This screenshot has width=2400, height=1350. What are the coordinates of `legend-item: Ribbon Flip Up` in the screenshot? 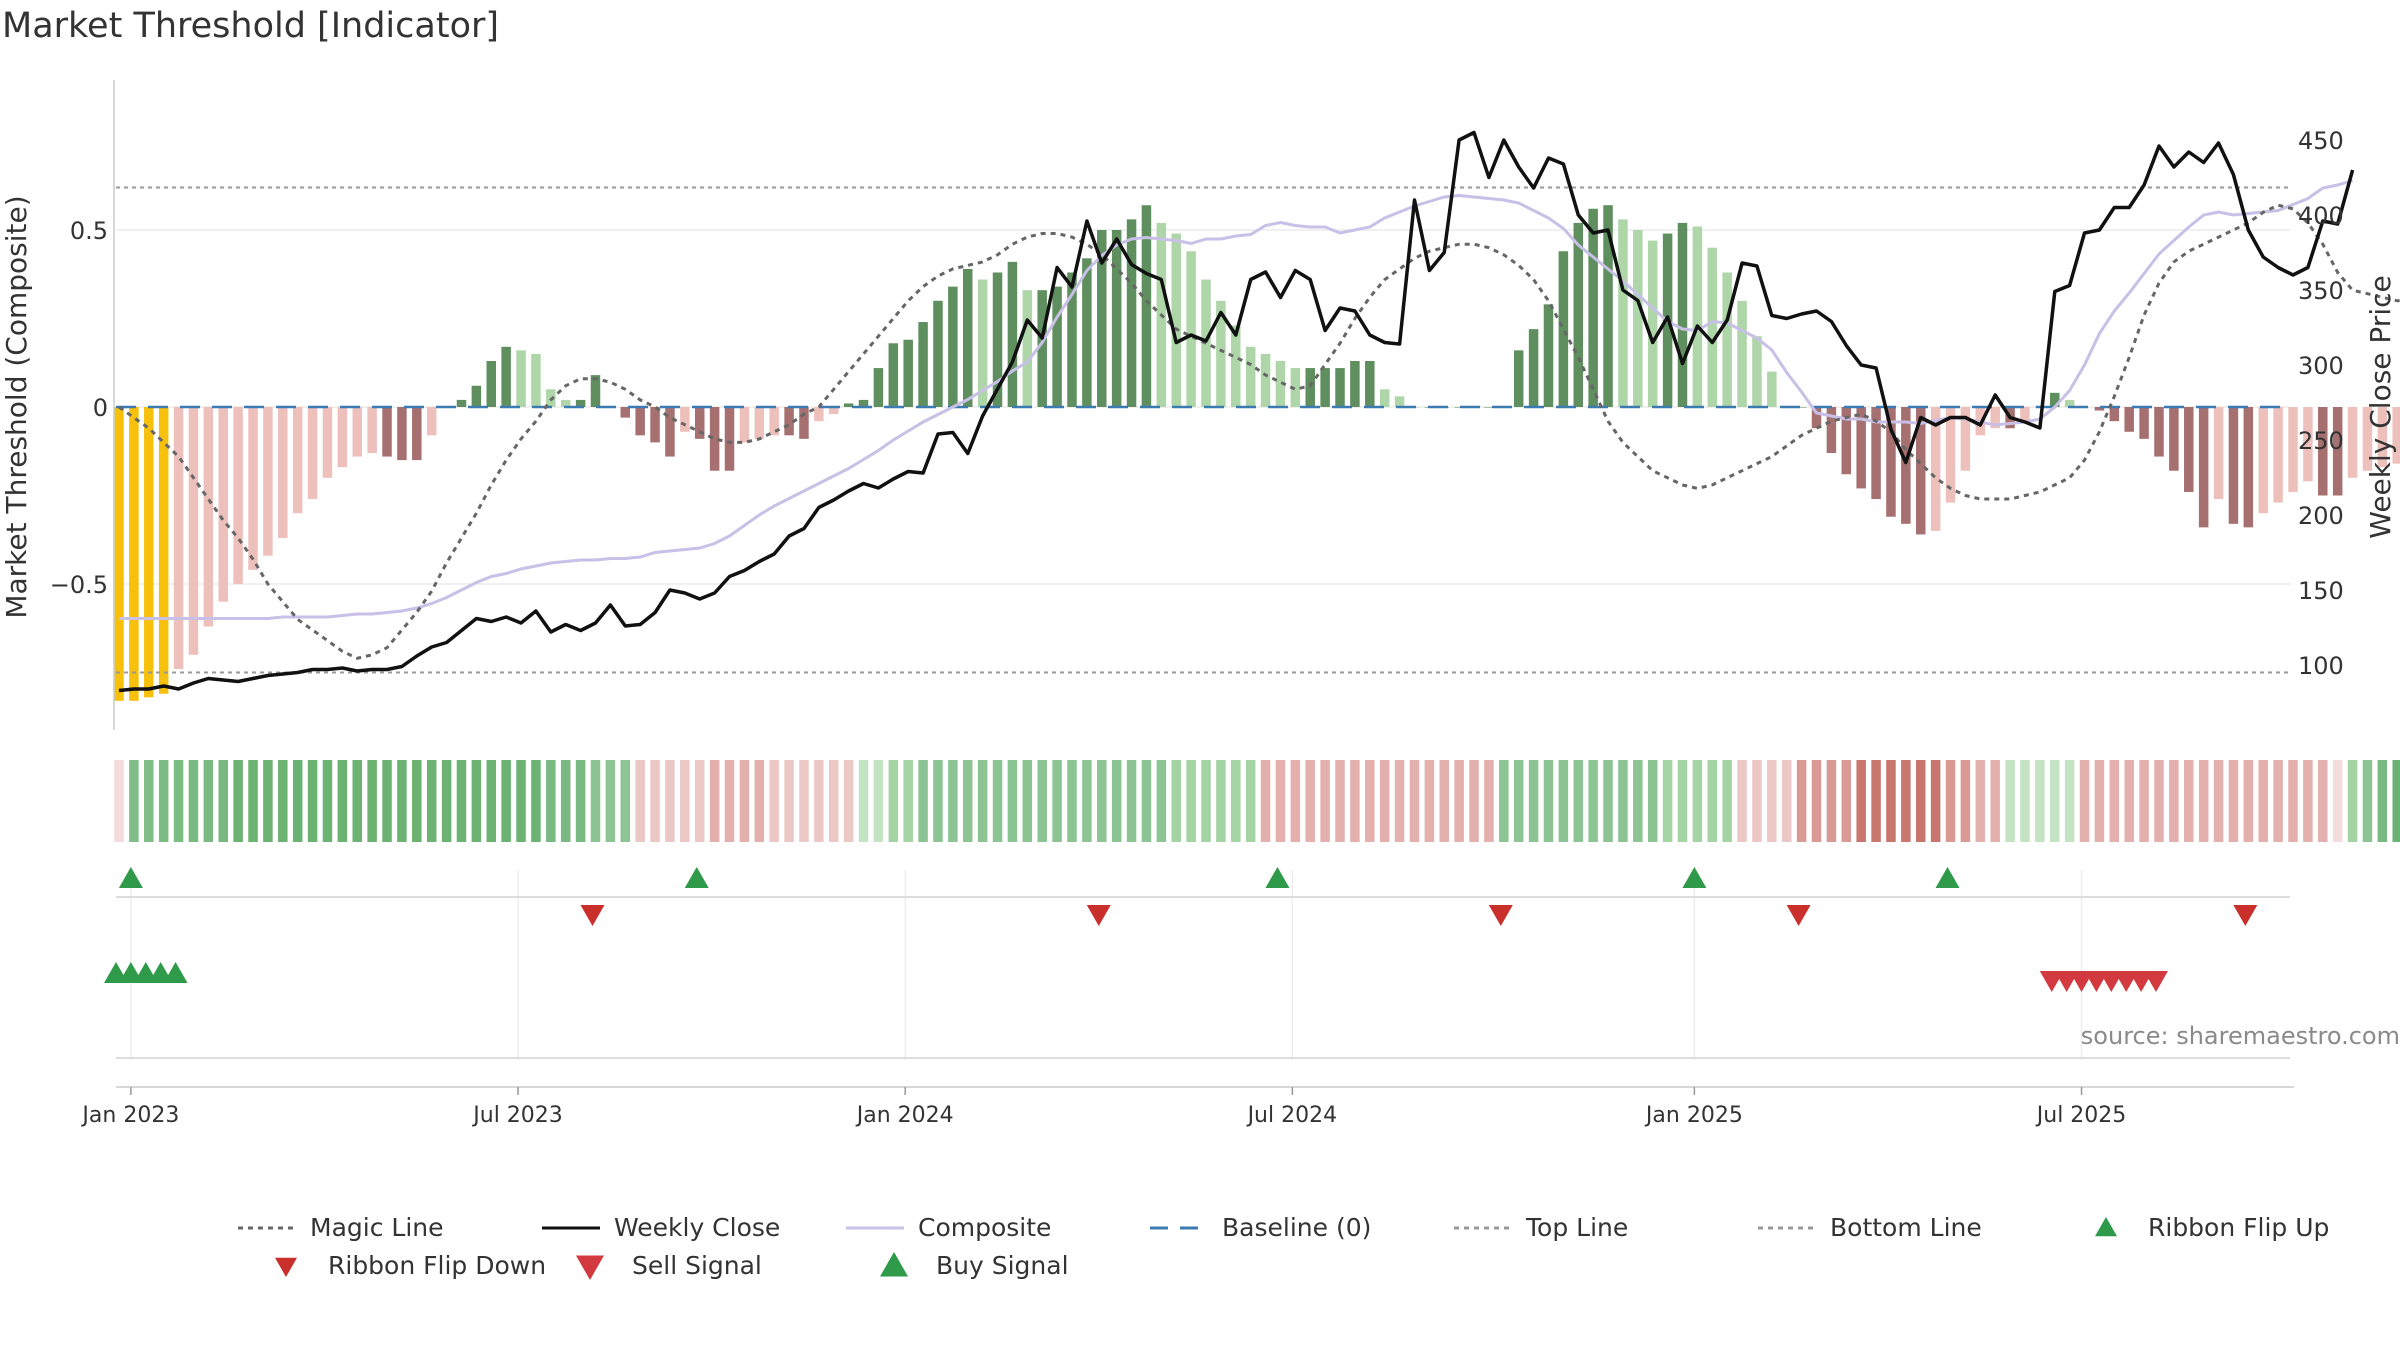 It's located at (2212, 1227).